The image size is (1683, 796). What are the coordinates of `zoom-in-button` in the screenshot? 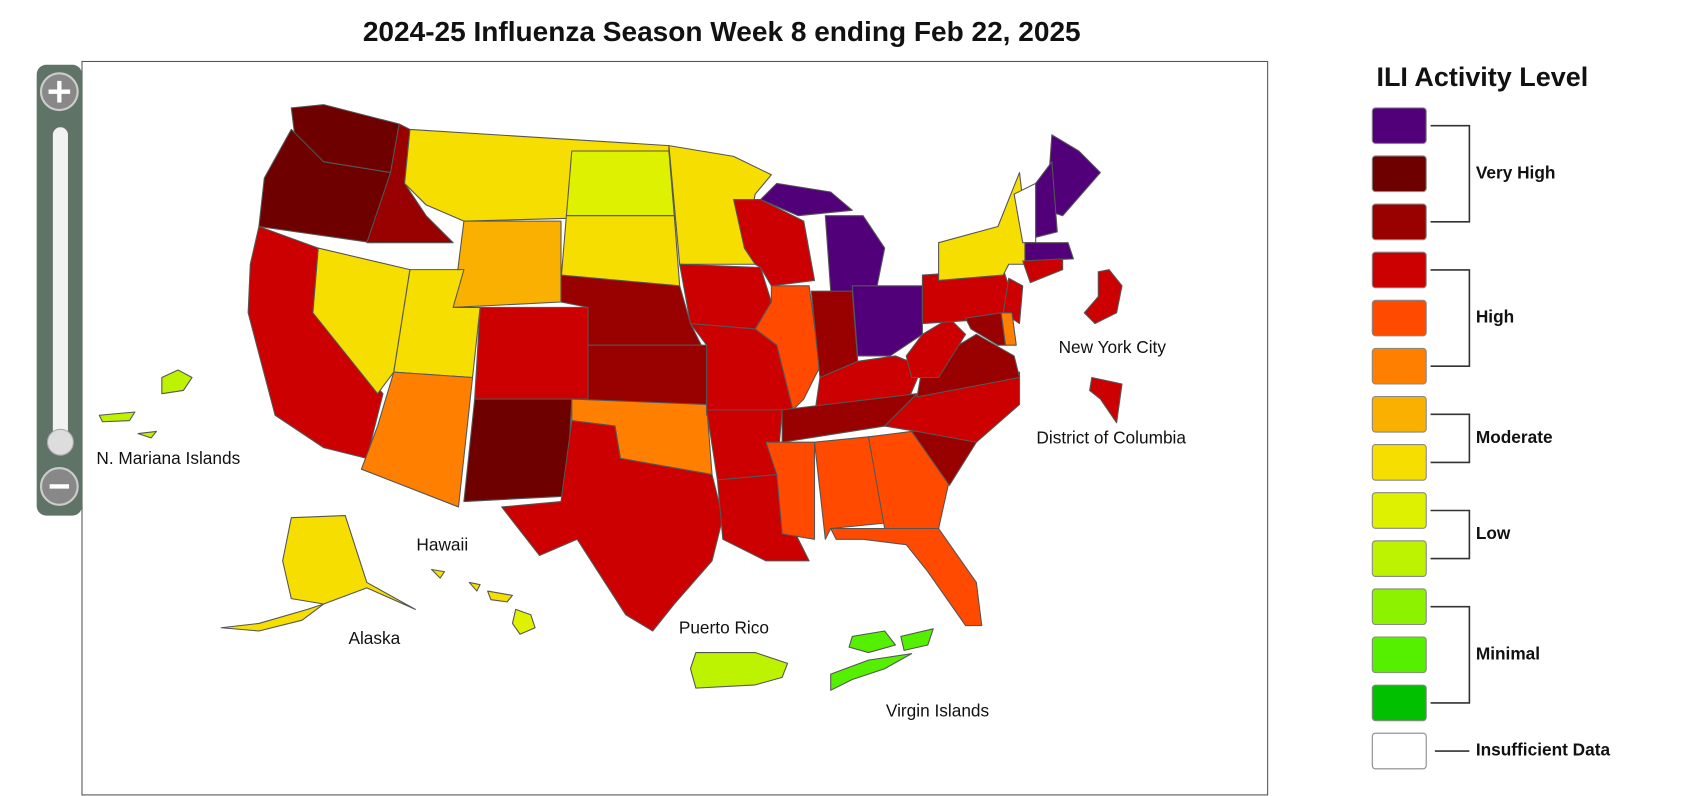 It's located at (59, 92).